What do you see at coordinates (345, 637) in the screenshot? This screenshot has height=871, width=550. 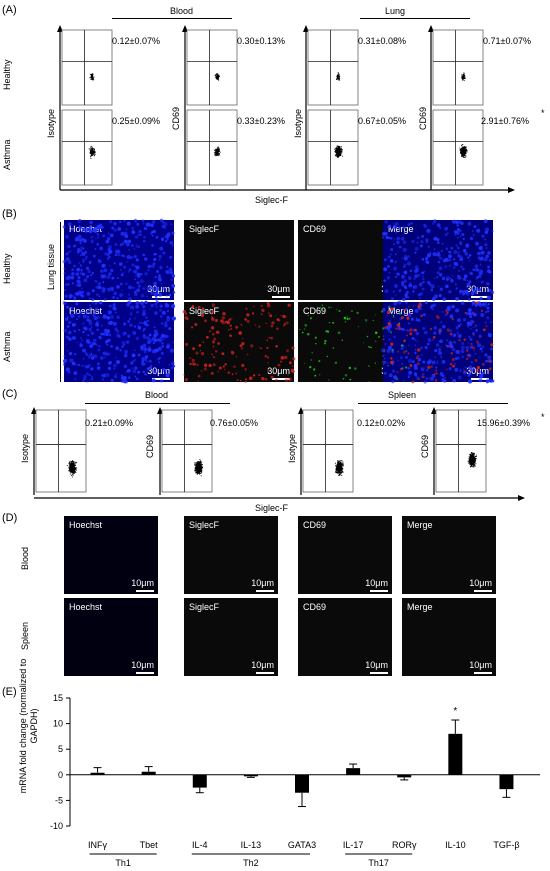 I see `micro-d-spleen-cd69: CD69 10μm` at bounding box center [345, 637].